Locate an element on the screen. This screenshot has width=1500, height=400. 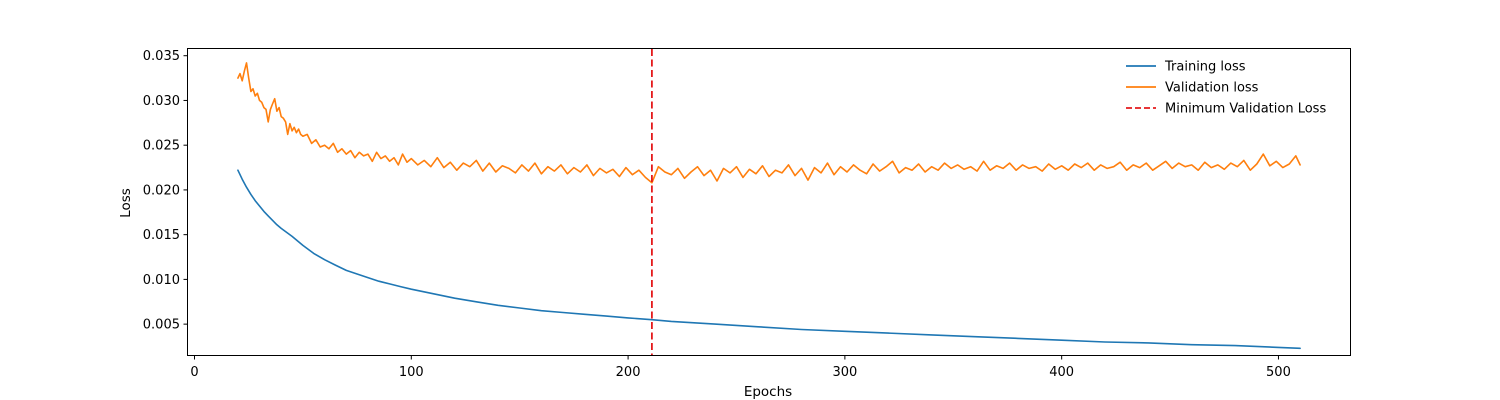
x-axis-ticks: 0 100 200 300 400 500 is located at coordinates (740, 367).